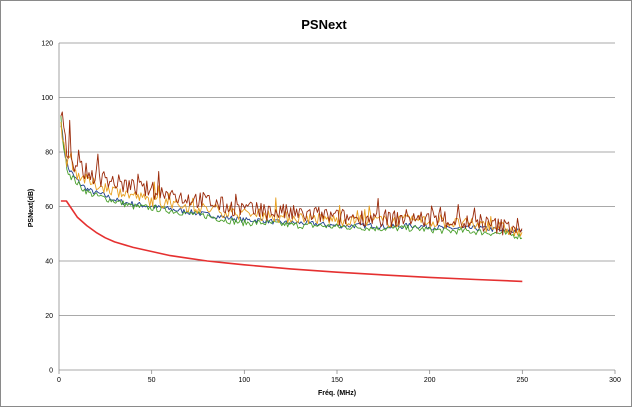 The width and height of the screenshot is (632, 408). What do you see at coordinates (59, 380) in the screenshot?
I see `x-tick-label: 0` at bounding box center [59, 380].